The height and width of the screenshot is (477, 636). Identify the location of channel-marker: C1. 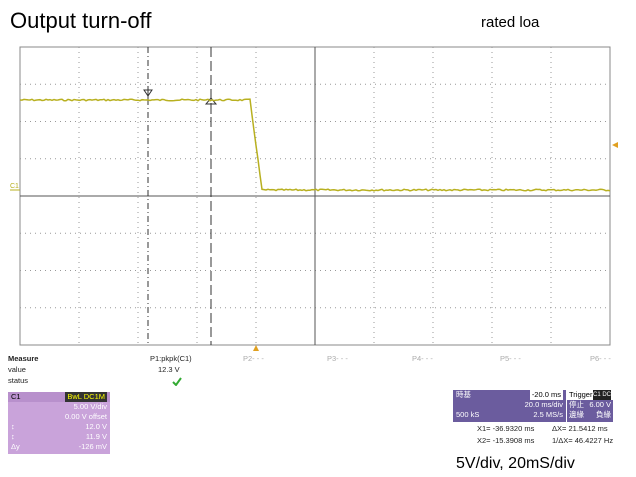
(14, 186).